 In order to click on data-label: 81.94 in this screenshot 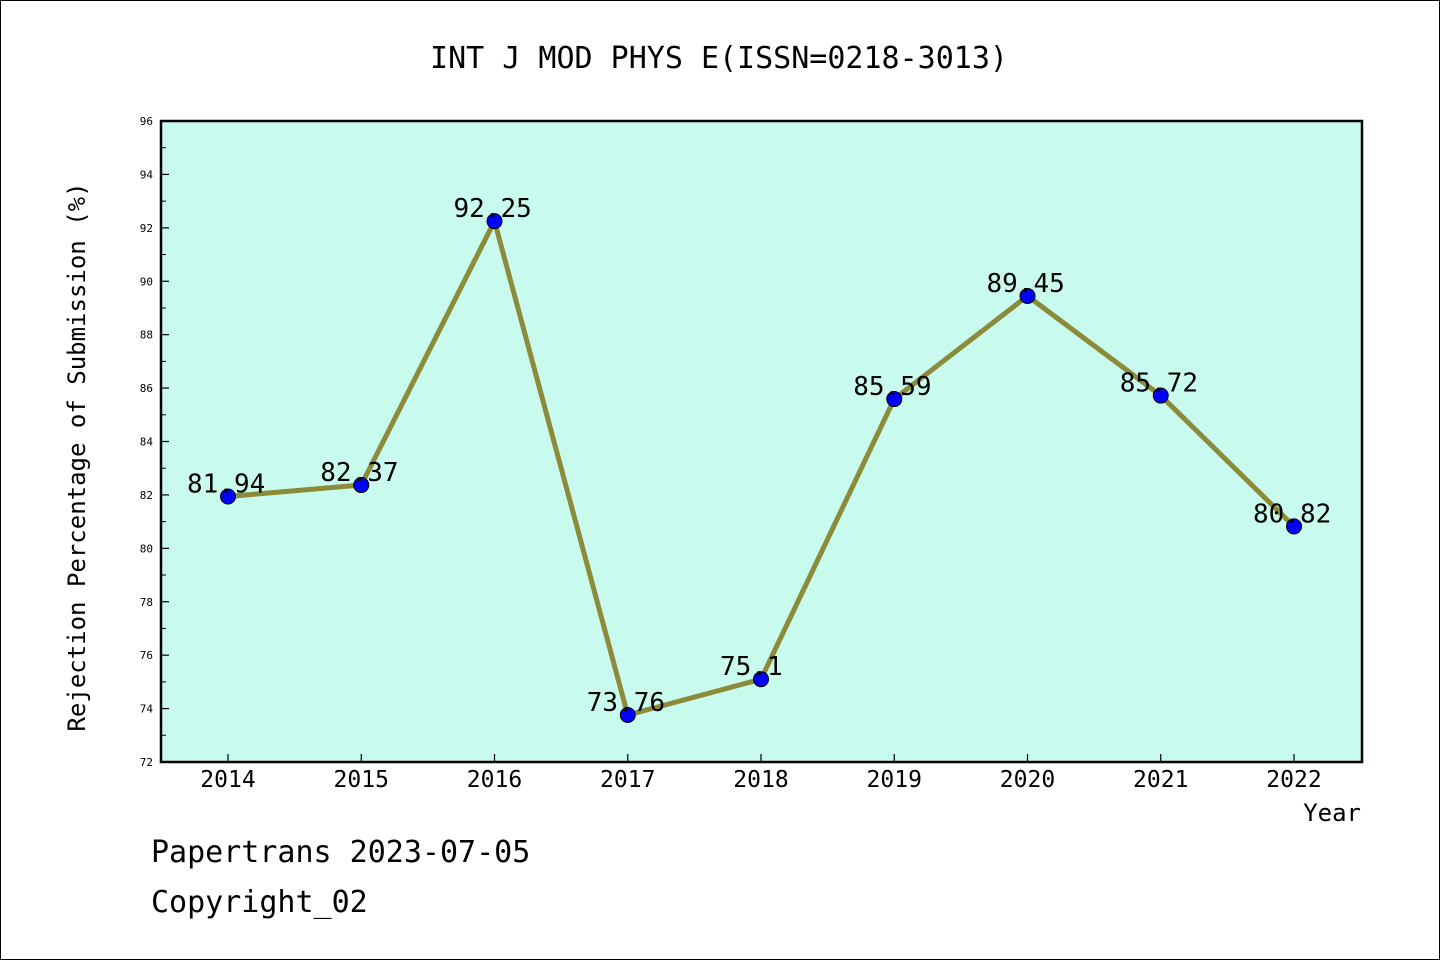, I will do `click(226, 485)`.